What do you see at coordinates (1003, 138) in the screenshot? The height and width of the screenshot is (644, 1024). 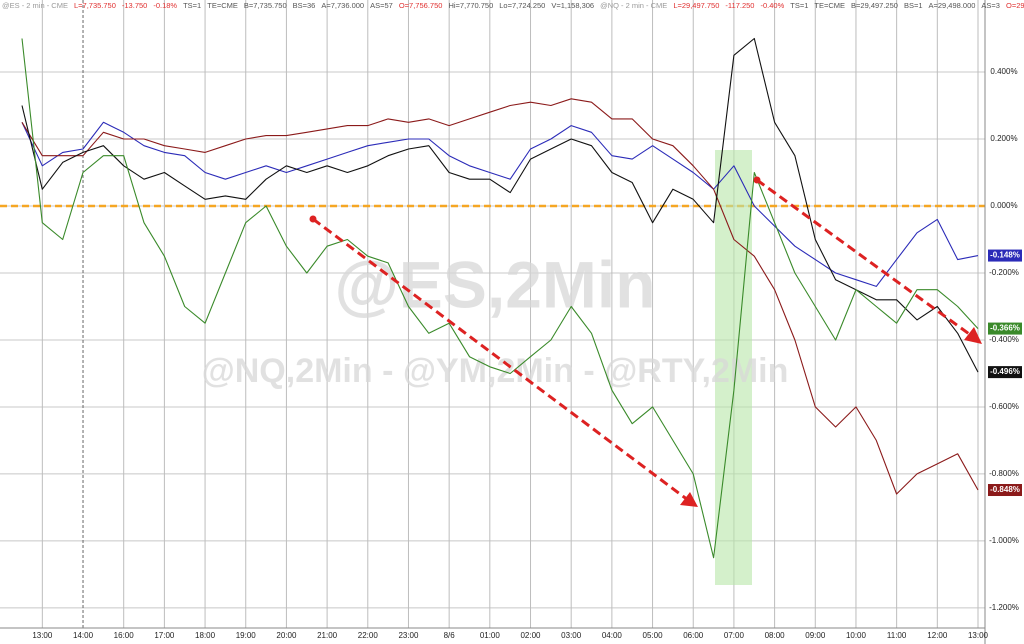 I see `y-tick-label: 0.200%` at bounding box center [1003, 138].